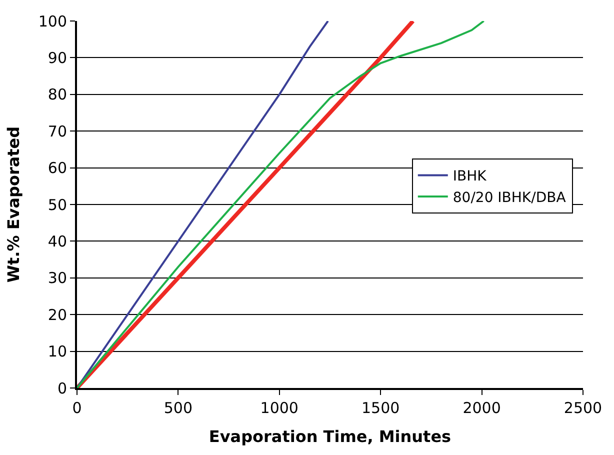 The image size is (614, 455). Describe the element at coordinates (583, 408) in the screenshot. I see `x-tick-label: 2500` at that location.